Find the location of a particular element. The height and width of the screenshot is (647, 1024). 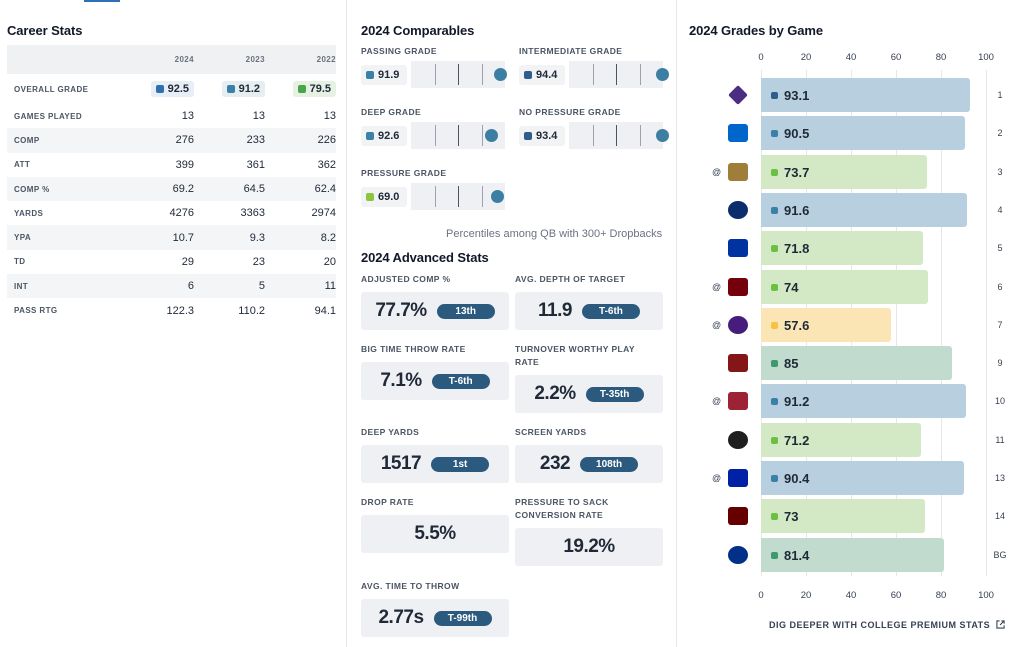

duke-logo-icon is located at coordinates (738, 555).